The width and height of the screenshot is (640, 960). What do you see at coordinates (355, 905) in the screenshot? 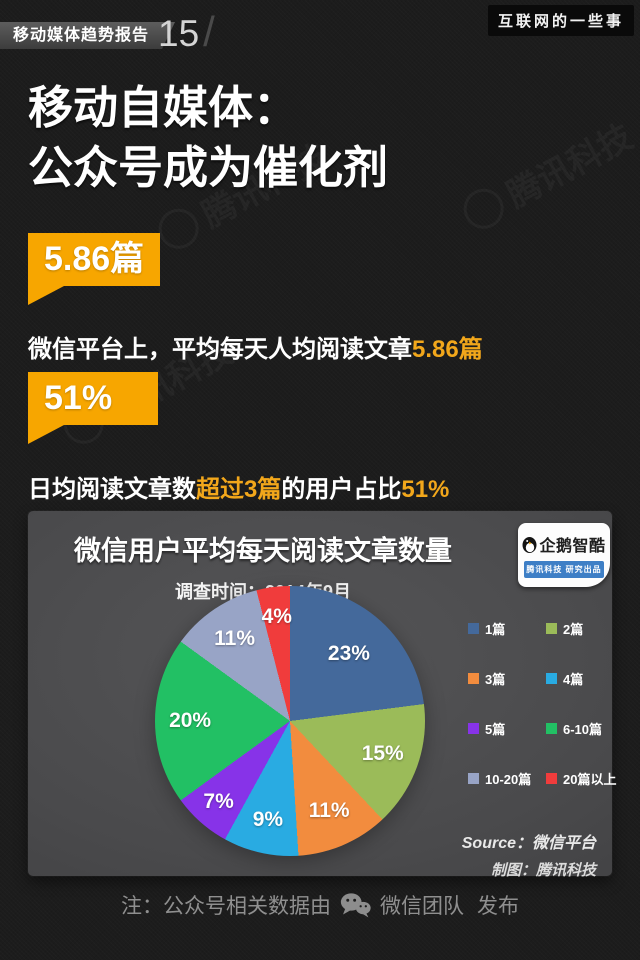
I see `wechat-icon` at bounding box center [355, 905].